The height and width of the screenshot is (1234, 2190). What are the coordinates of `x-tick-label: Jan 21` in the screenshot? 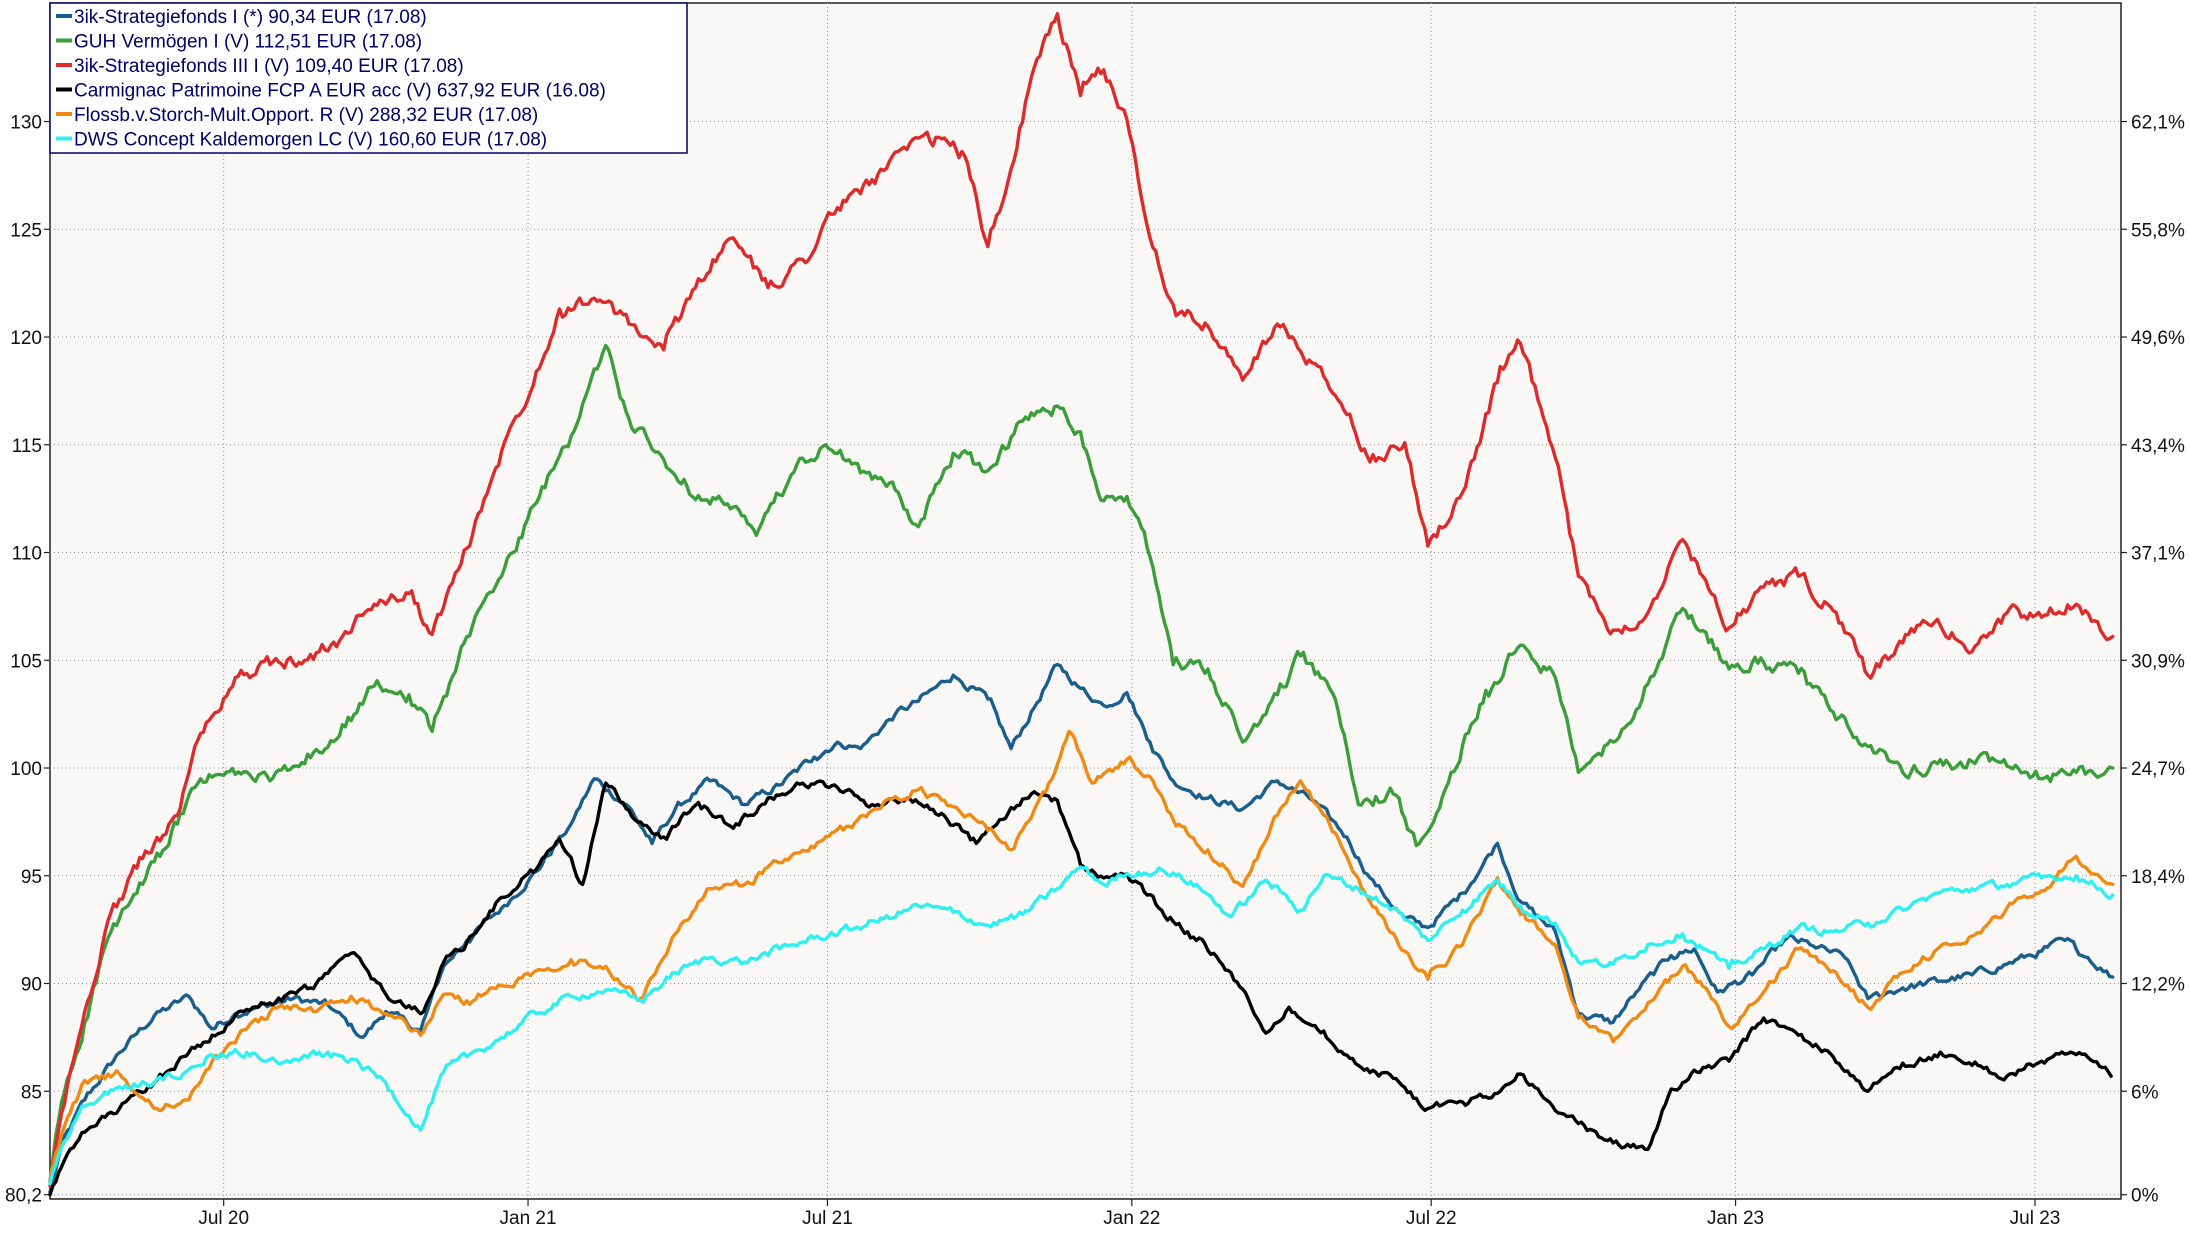 It's located at (528, 1218).